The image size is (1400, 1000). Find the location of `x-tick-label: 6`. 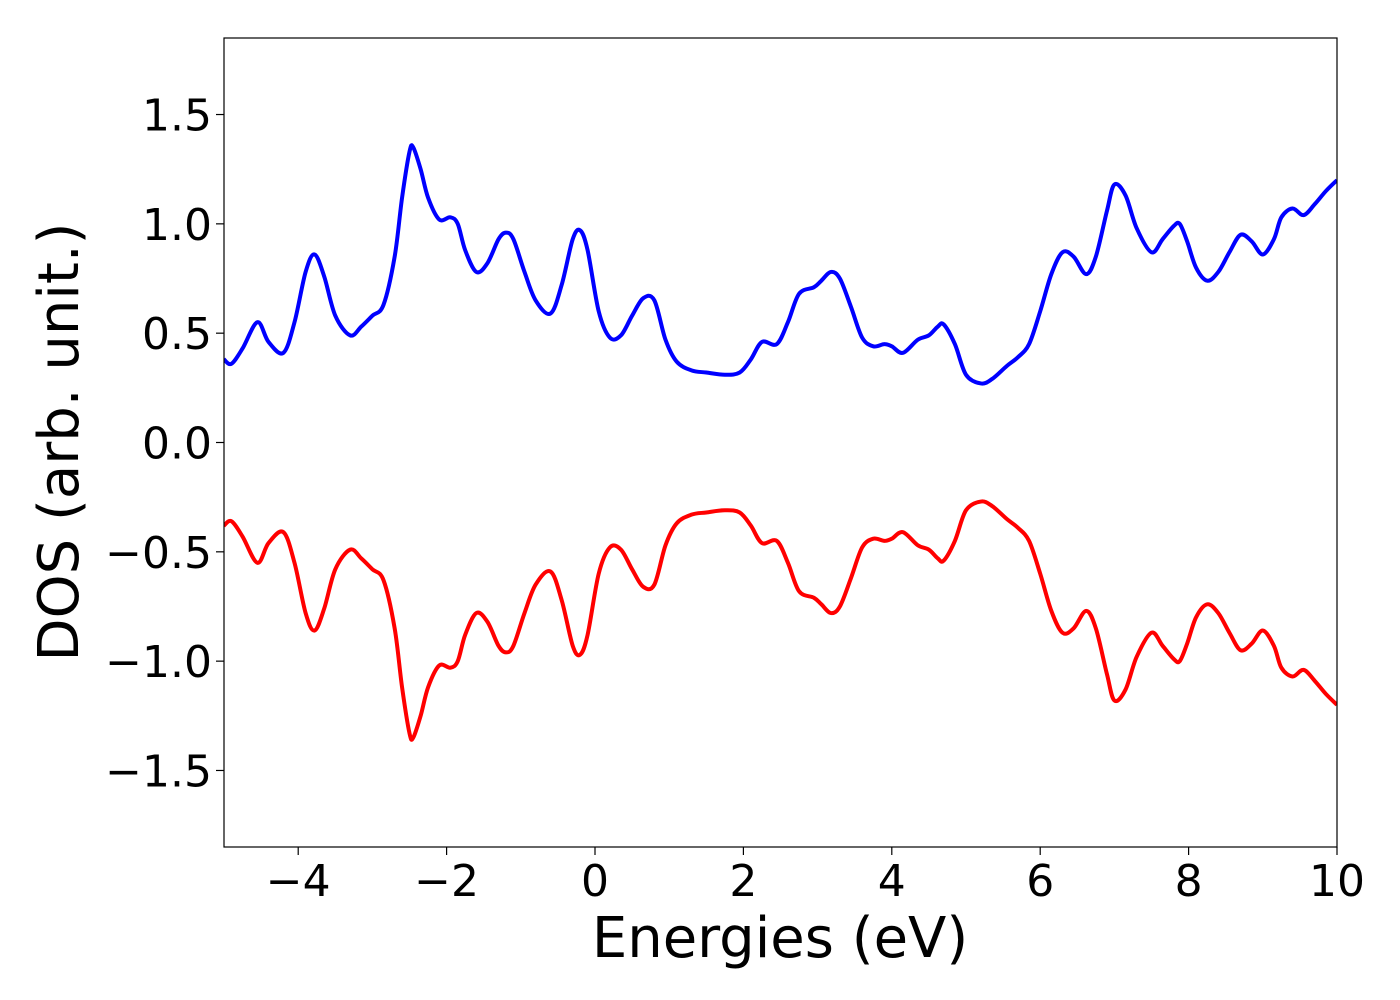

x-tick-label: 6 is located at coordinates (1040, 881).